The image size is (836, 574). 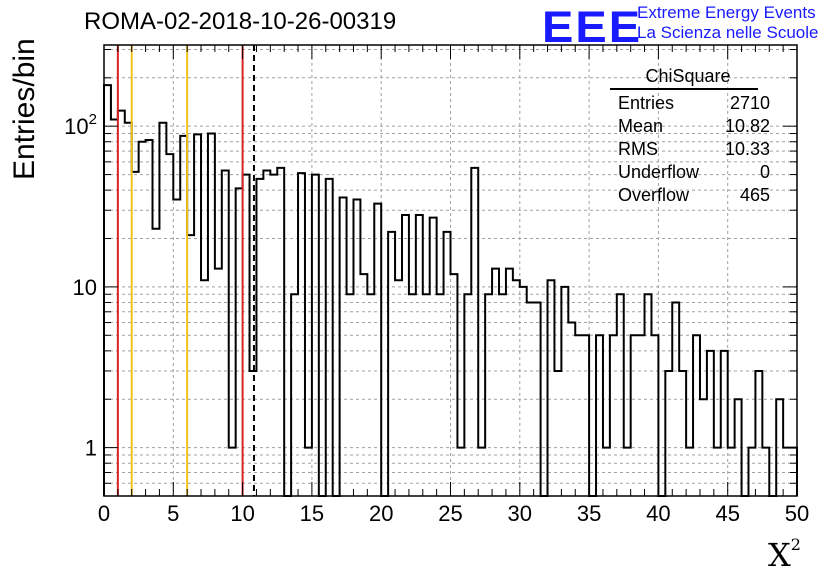 I want to click on stats-label: Mean, so click(x=641, y=126).